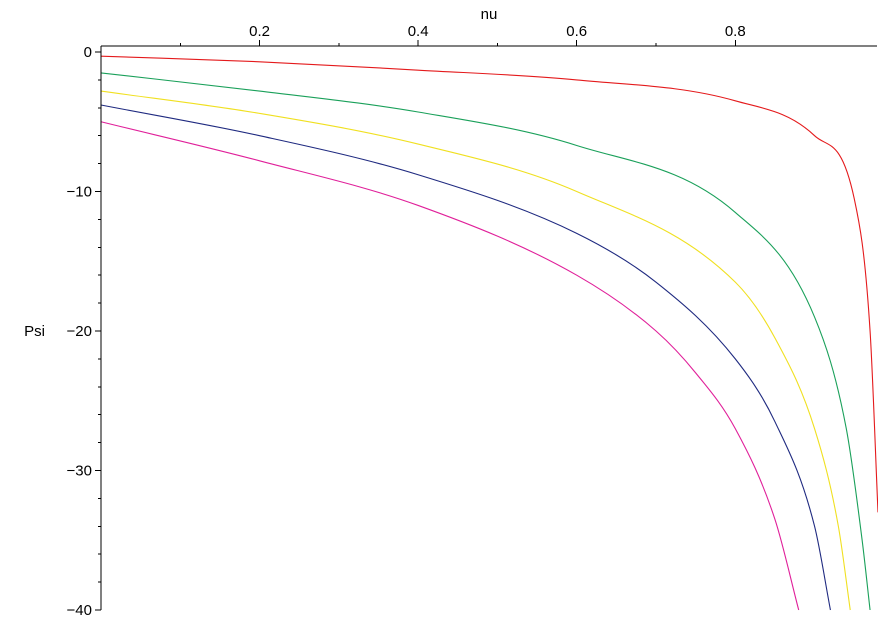 The width and height of the screenshot is (878, 624). Describe the element at coordinates (79, 331) in the screenshot. I see `y-tick-label: −20` at that location.